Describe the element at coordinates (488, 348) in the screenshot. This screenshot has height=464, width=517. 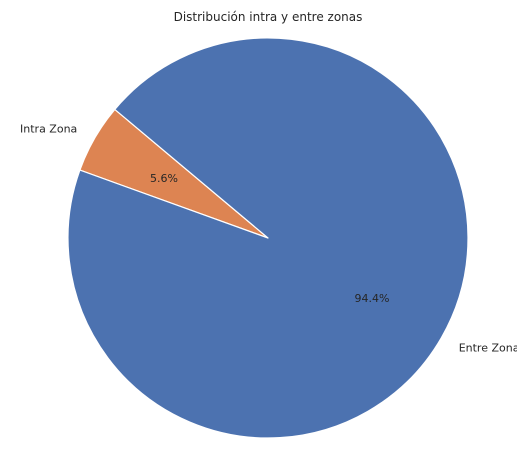
I see `pie-category-label-entre-zonas: Entre Zonas` at that location.